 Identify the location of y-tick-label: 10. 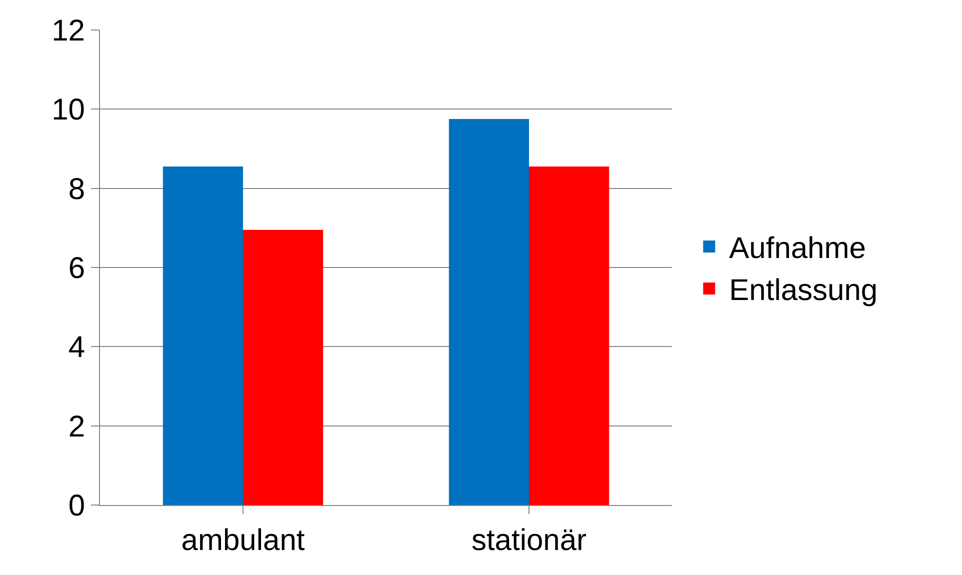
(68, 110).